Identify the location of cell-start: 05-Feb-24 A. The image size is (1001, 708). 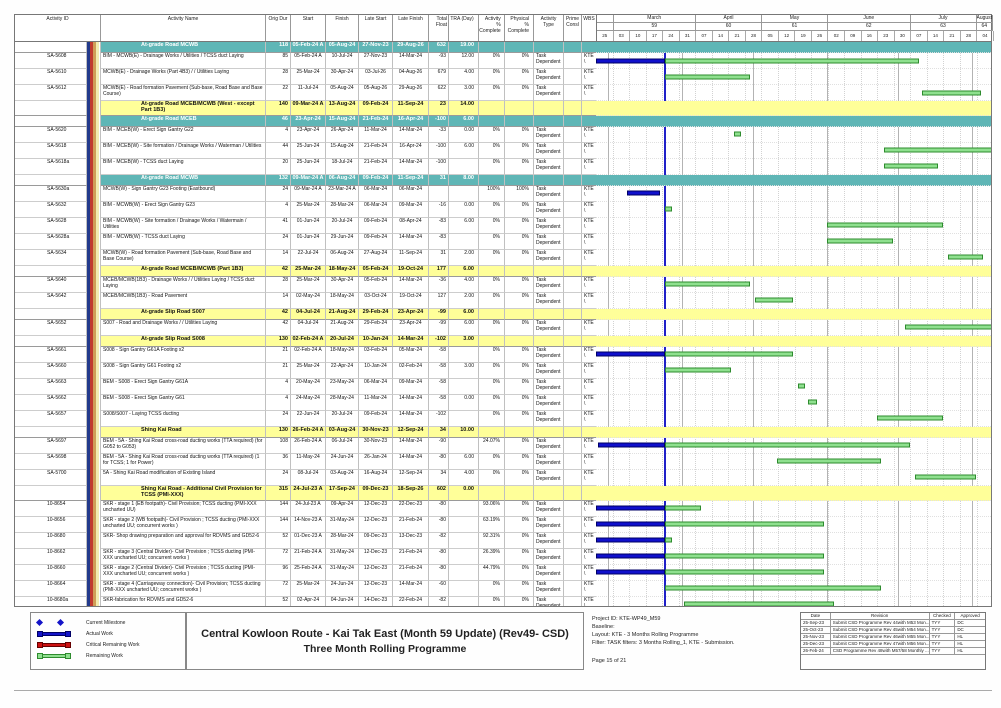
(308, 47).